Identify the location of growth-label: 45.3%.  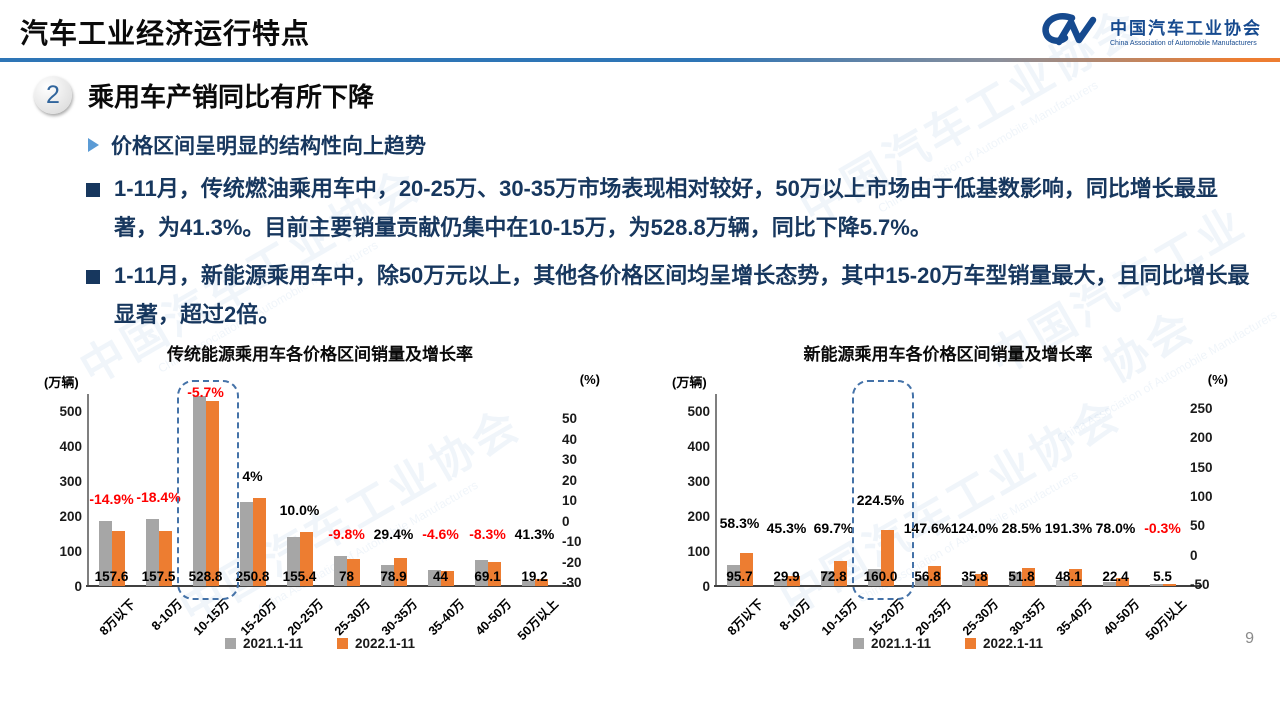
(786, 528).